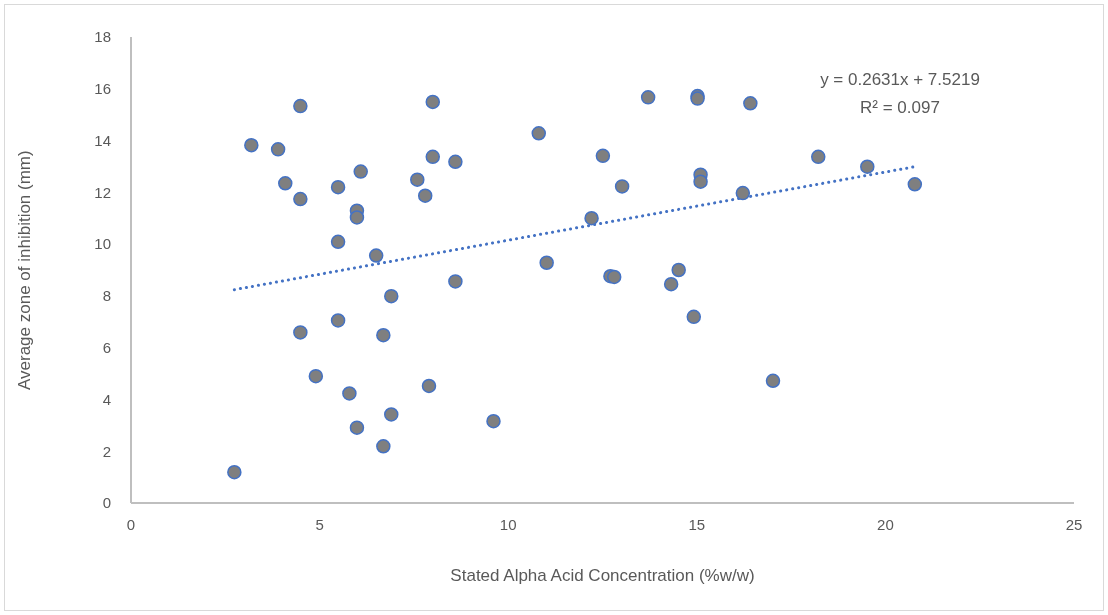 This screenshot has width=1108, height=615. What do you see at coordinates (602, 575) in the screenshot?
I see `x-axis-title: Stated Alpha Acid Concentration (%w/w)` at bounding box center [602, 575].